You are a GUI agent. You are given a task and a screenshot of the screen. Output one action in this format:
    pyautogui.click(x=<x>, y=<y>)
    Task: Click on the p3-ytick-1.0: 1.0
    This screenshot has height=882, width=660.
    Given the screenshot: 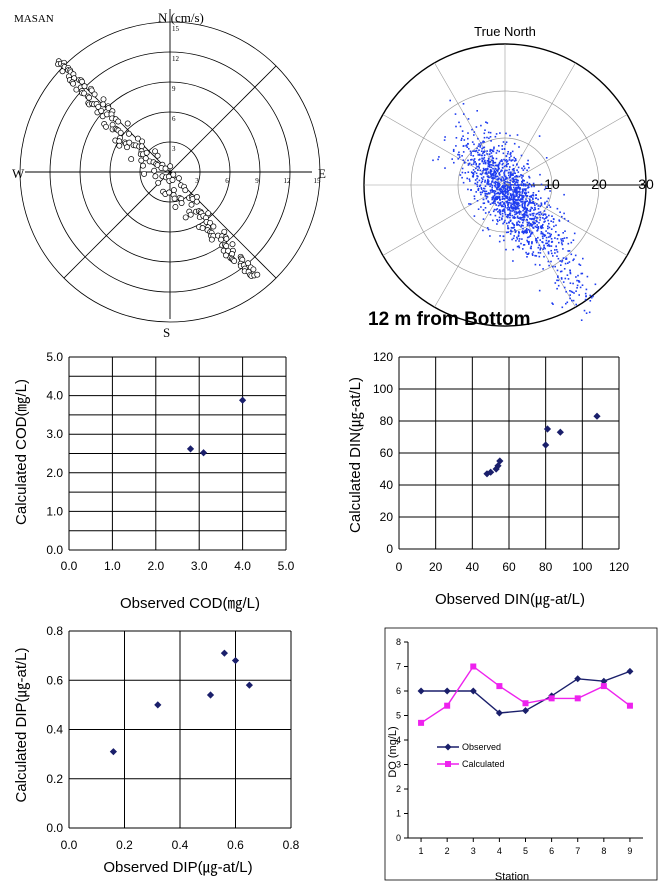 What is the action you would take?
    pyautogui.click(x=54, y=511)
    